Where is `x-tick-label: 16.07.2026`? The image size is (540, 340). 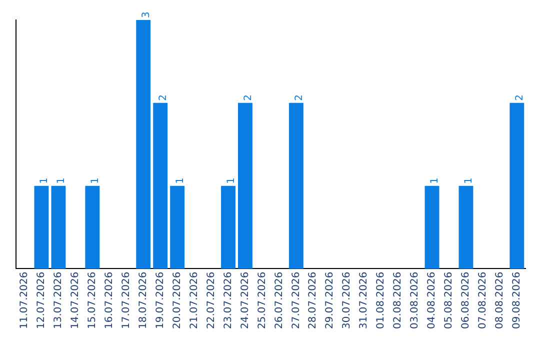 x-tick-label: 16.07.2026 is located at coordinates (109, 301).